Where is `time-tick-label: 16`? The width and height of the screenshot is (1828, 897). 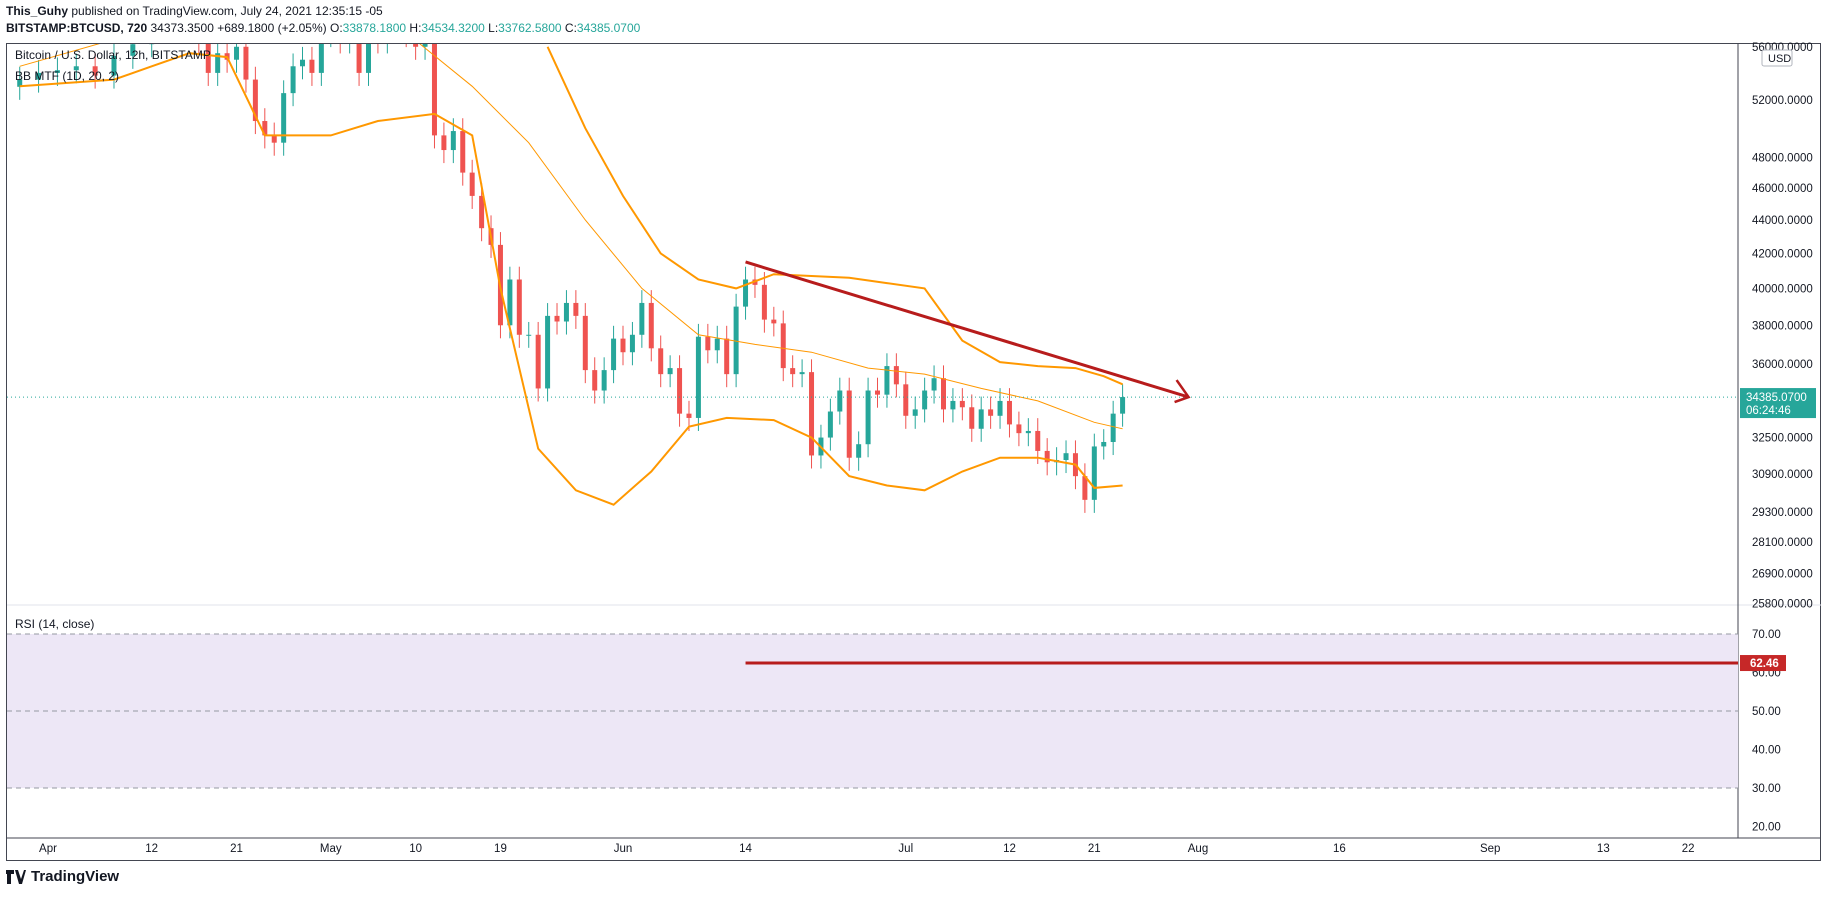
time-tick-label: 16 is located at coordinates (1339, 849).